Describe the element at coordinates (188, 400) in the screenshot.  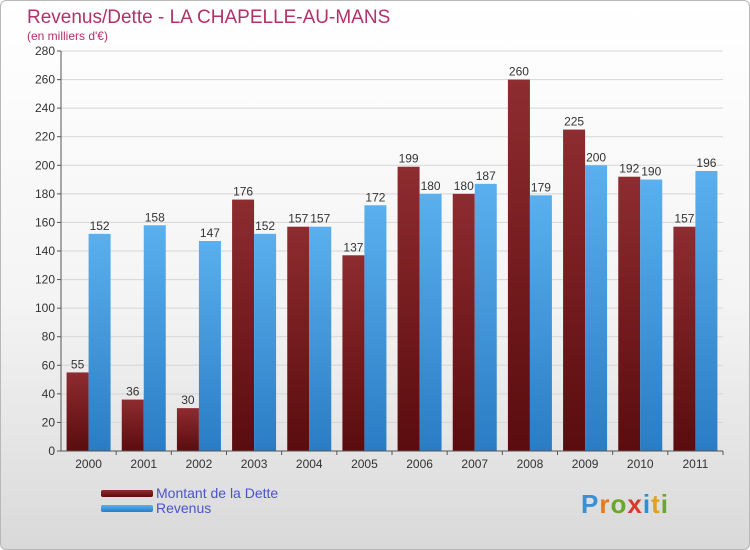
I see `data-label-dette-2002: 30` at that location.